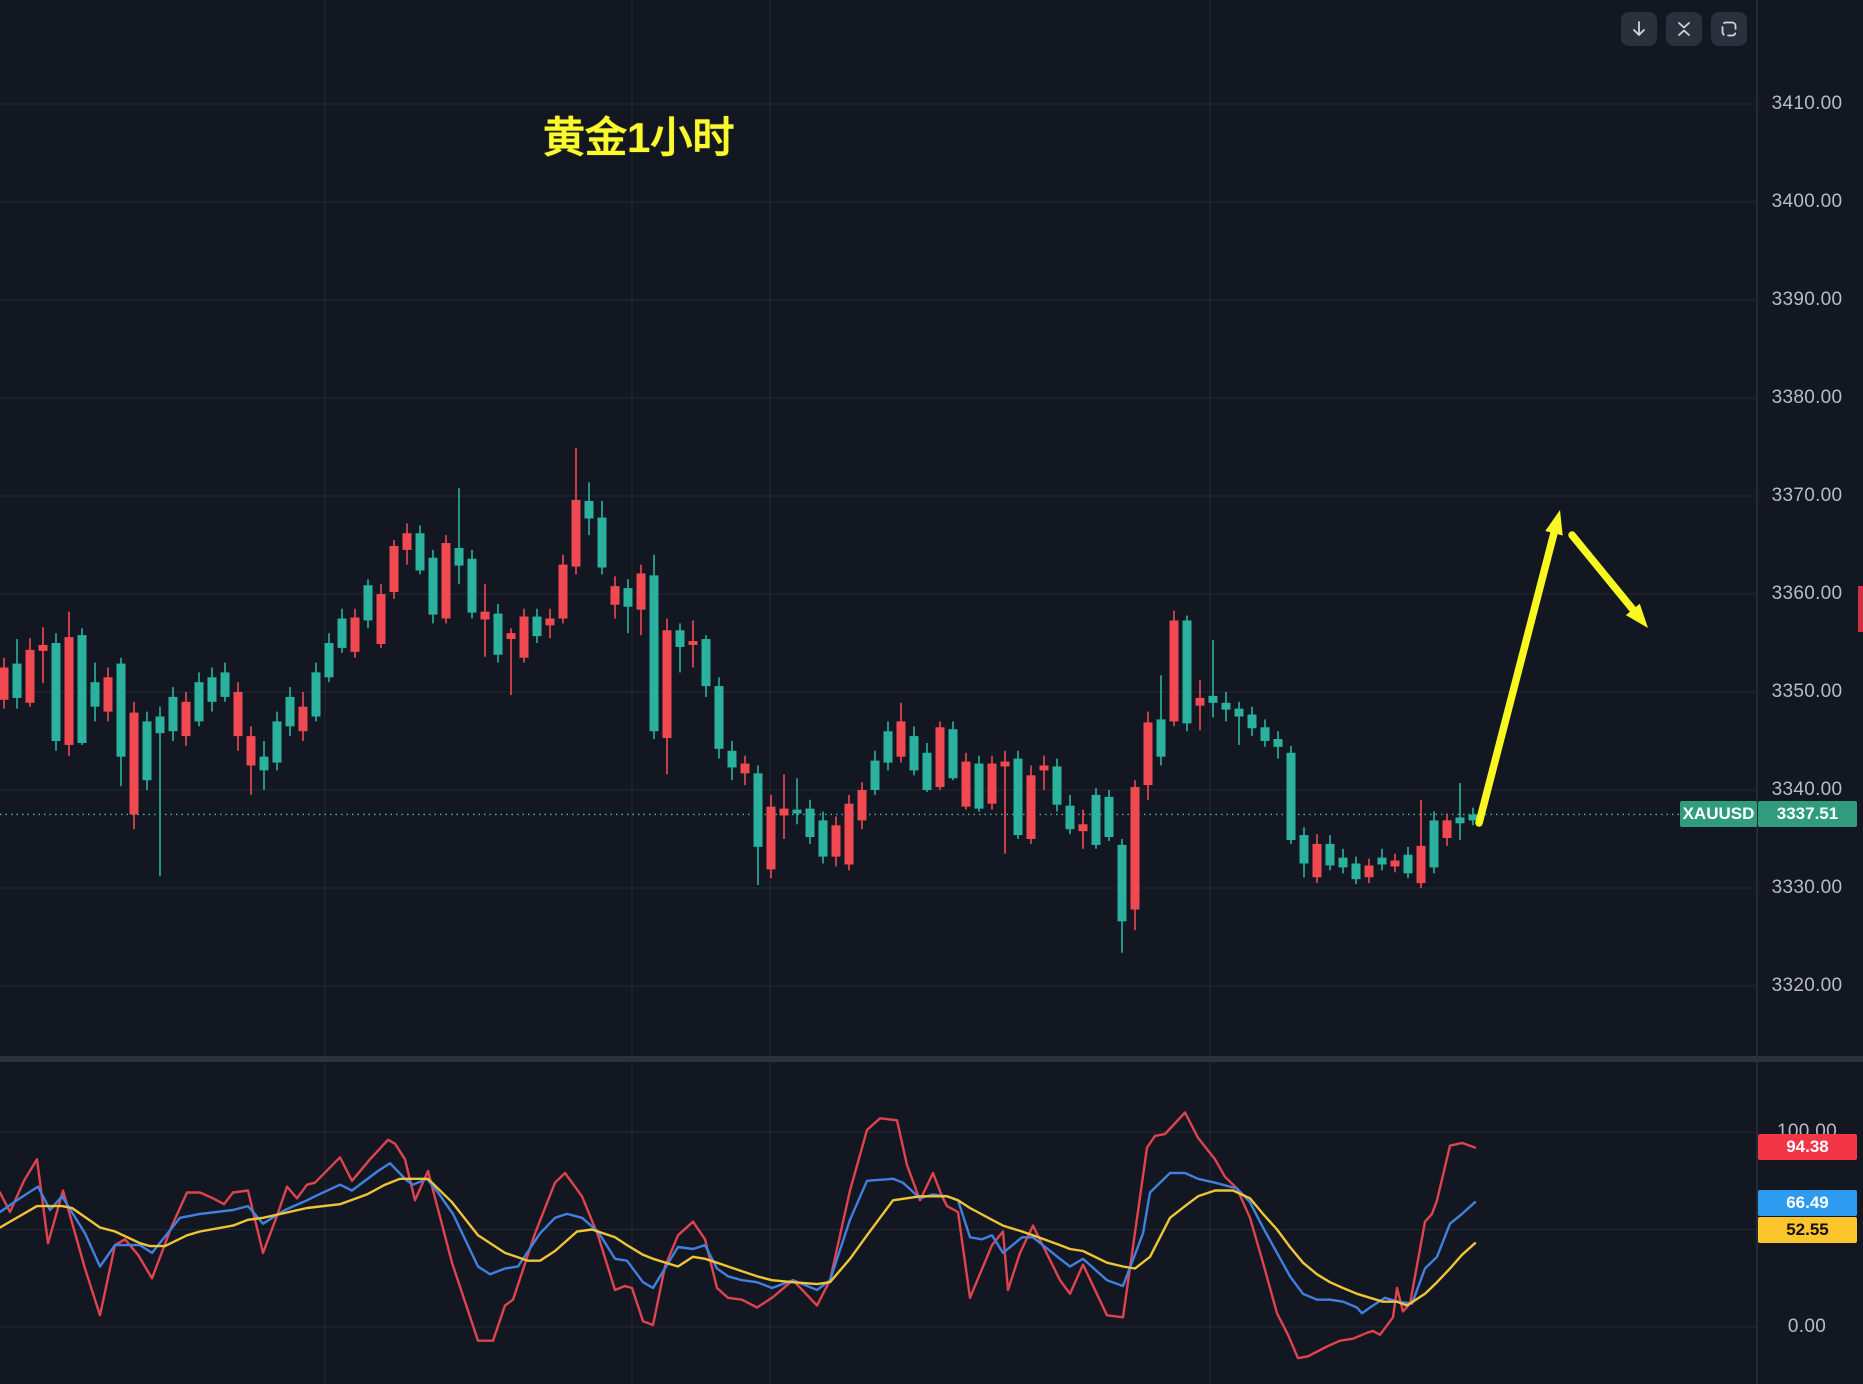 The width and height of the screenshot is (1863, 1384). Describe the element at coordinates (1807, 1203) in the screenshot. I see `kdj-k-value-tag: 66.49` at that location.